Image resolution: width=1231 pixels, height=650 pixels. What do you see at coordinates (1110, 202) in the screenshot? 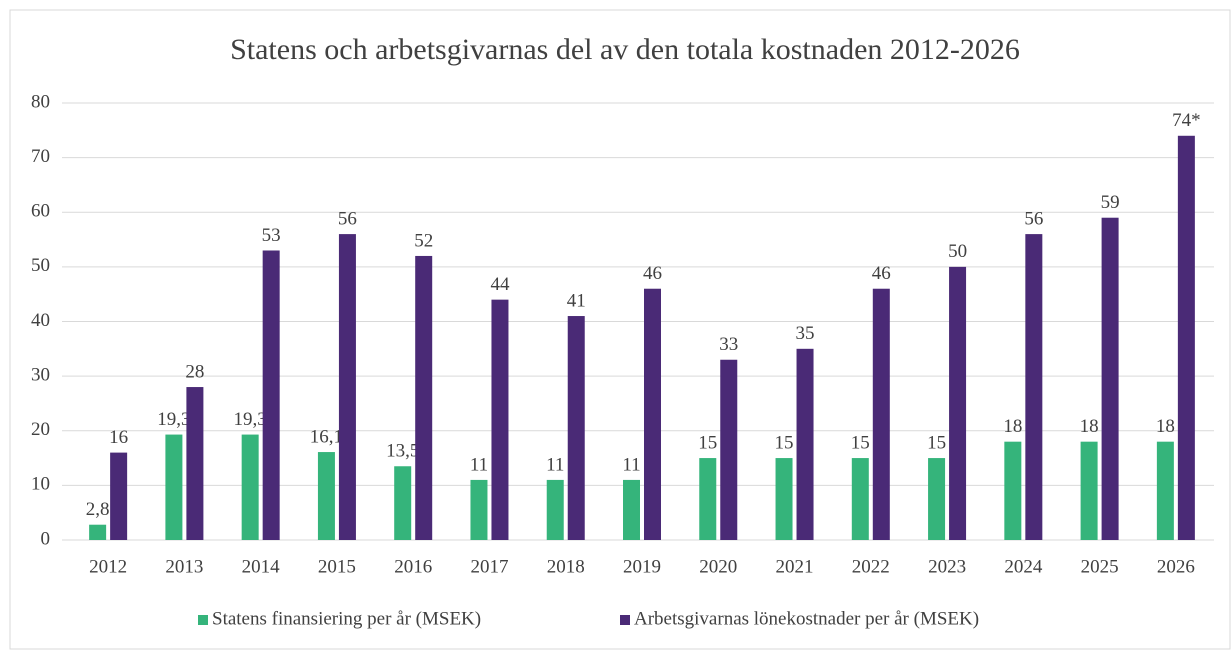
I see `data-label: 59` at bounding box center [1110, 202].